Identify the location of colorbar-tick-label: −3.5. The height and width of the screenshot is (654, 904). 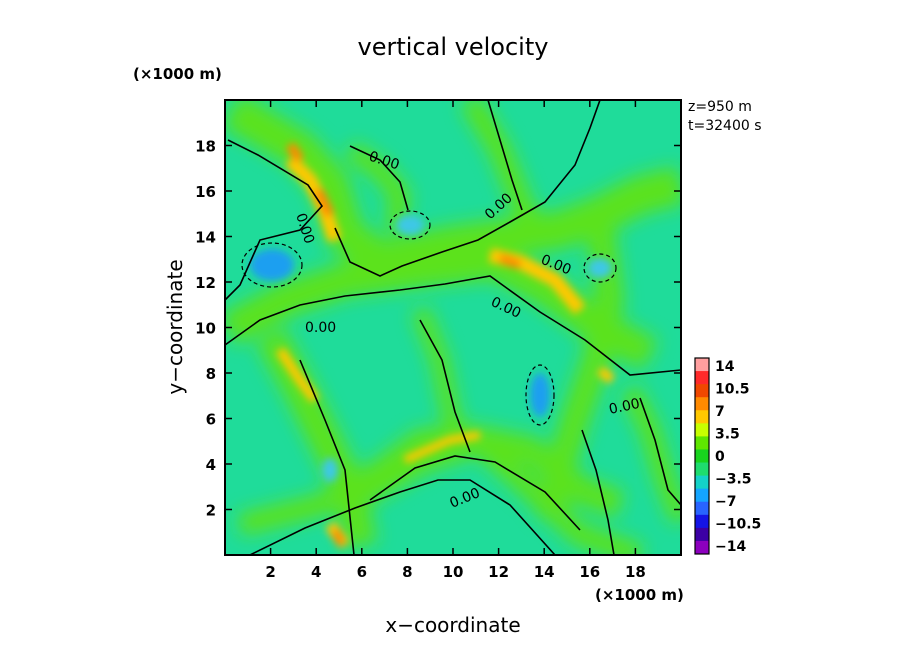
(733, 480).